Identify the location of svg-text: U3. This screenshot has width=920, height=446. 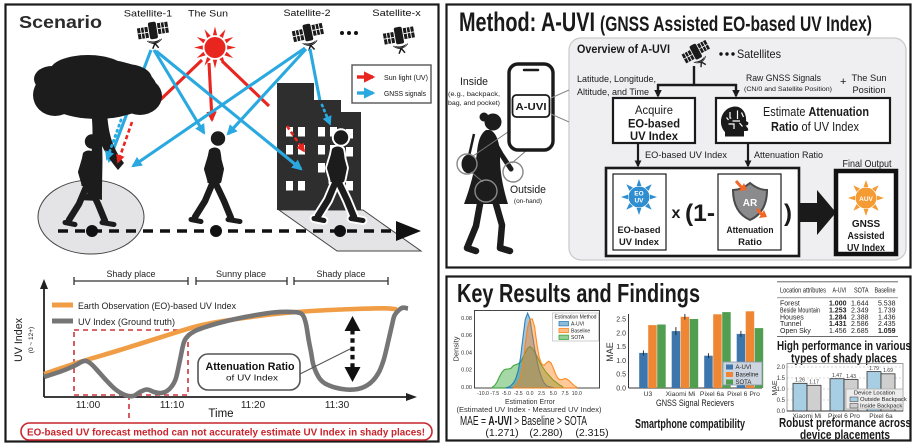
(648, 394).